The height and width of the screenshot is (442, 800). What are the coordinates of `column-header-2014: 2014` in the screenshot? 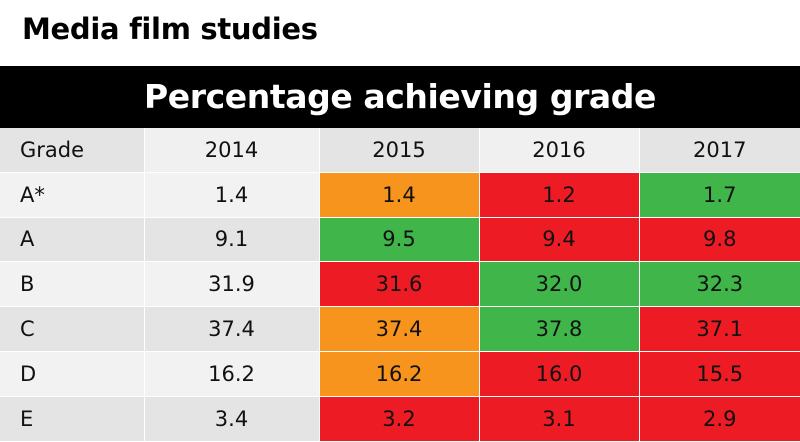 It's located at (231, 150).